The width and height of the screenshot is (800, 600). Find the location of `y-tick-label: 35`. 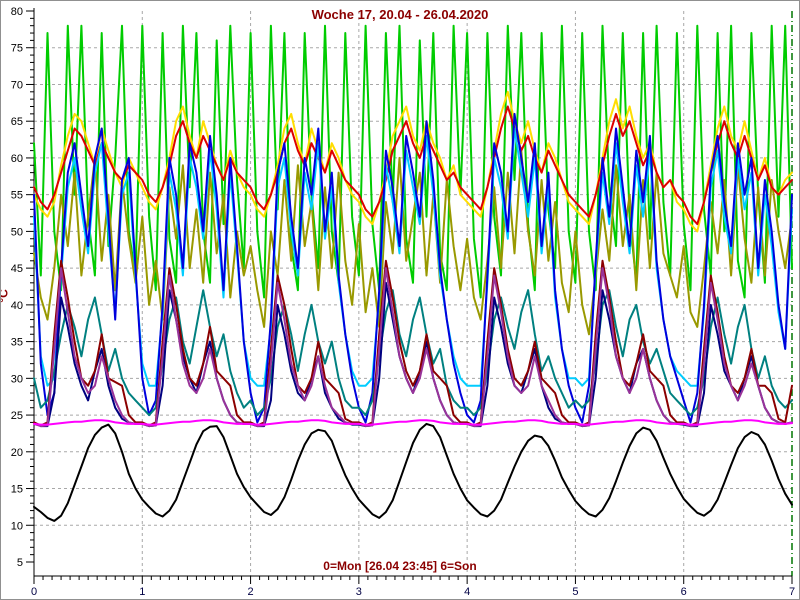

y-tick-label: 35 is located at coordinates (17, 343).